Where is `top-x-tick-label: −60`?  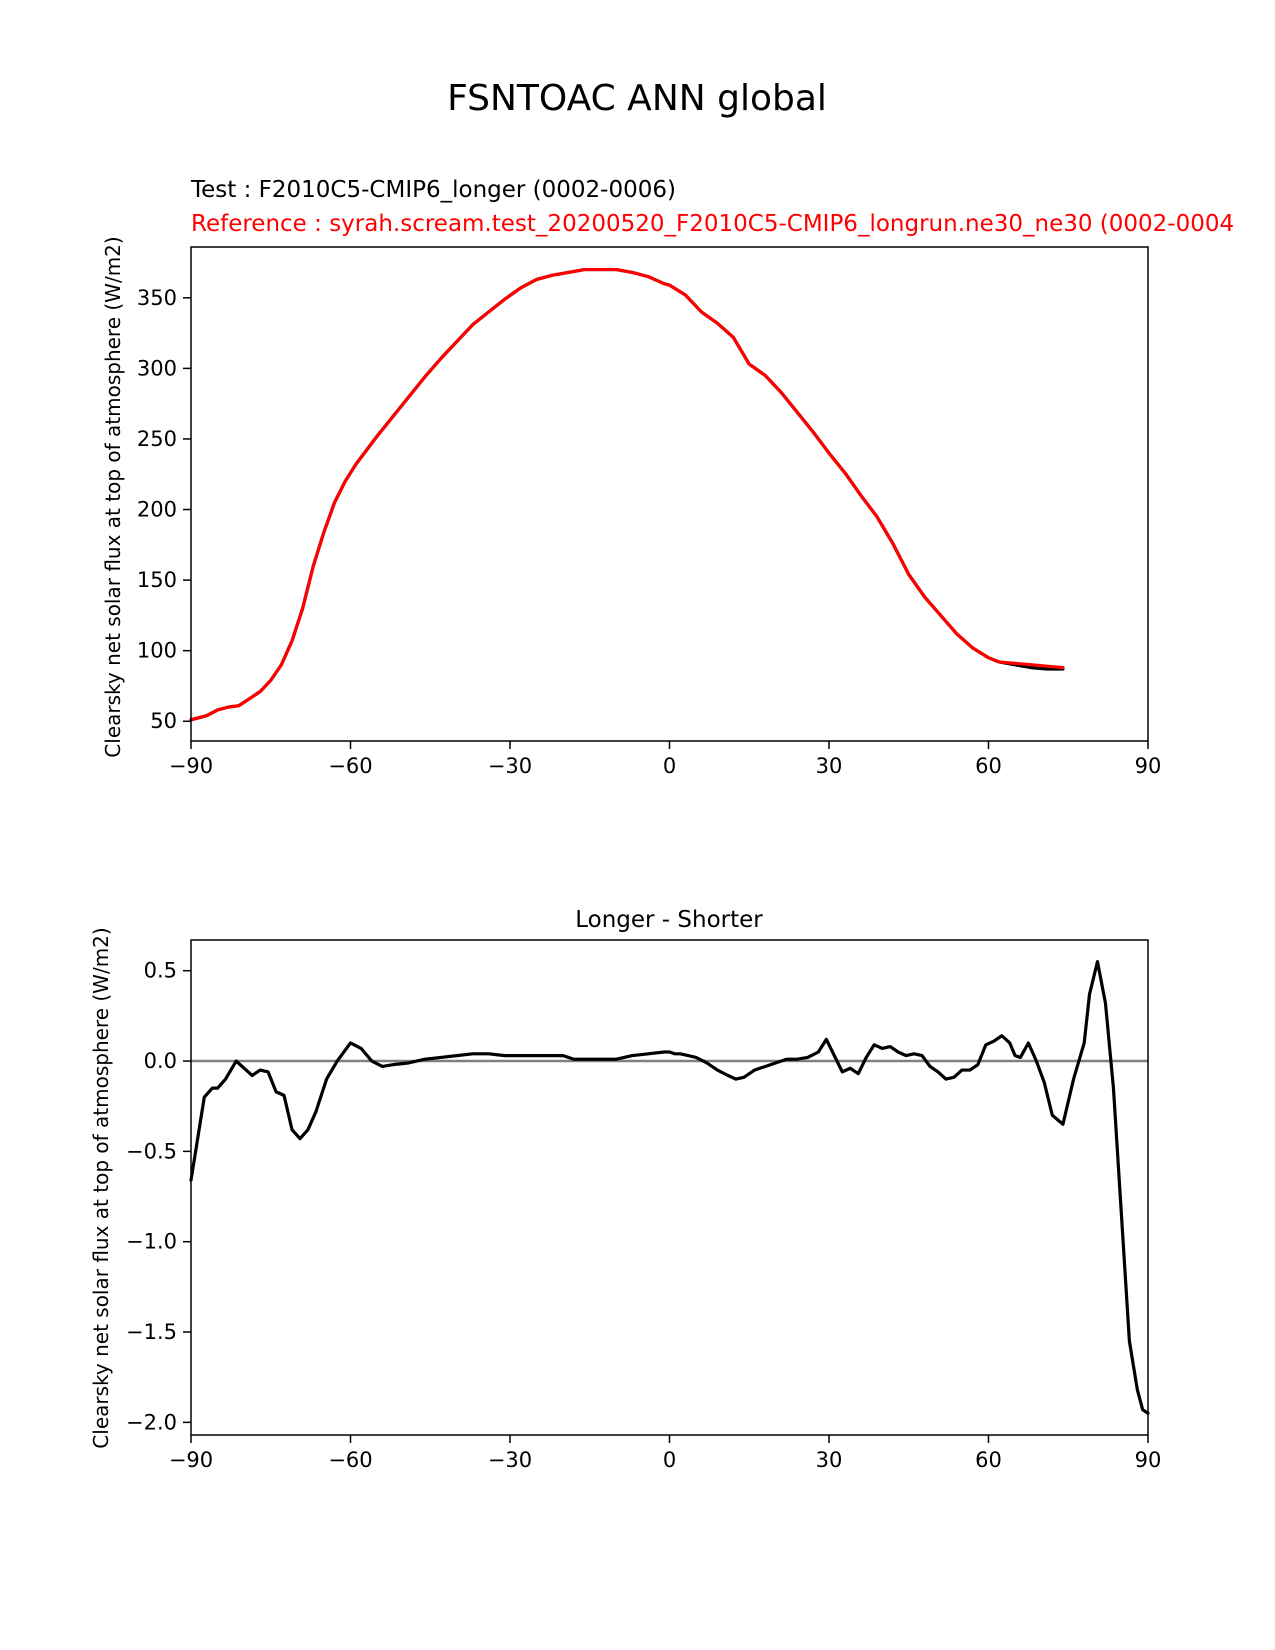 top-x-tick-label: −60 is located at coordinates (350, 766).